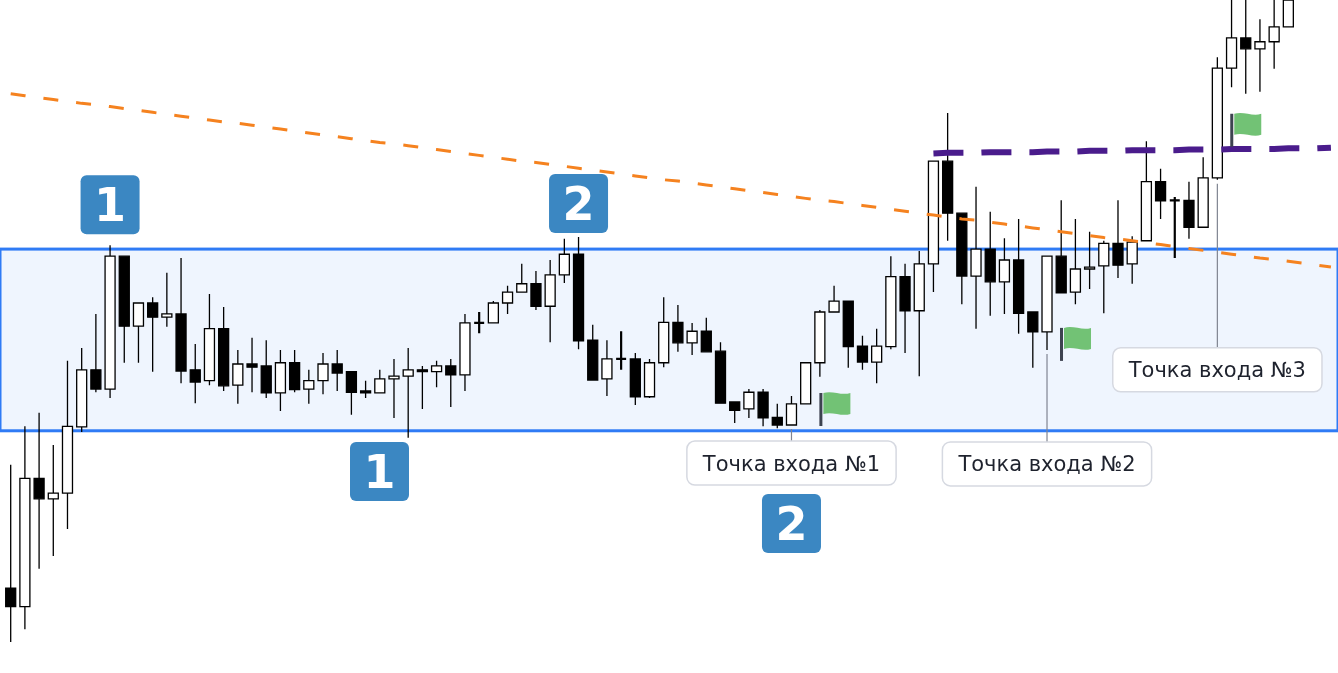  Describe the element at coordinates (1216, 370) in the screenshot. I see `annotation: Точка входа №3` at that location.